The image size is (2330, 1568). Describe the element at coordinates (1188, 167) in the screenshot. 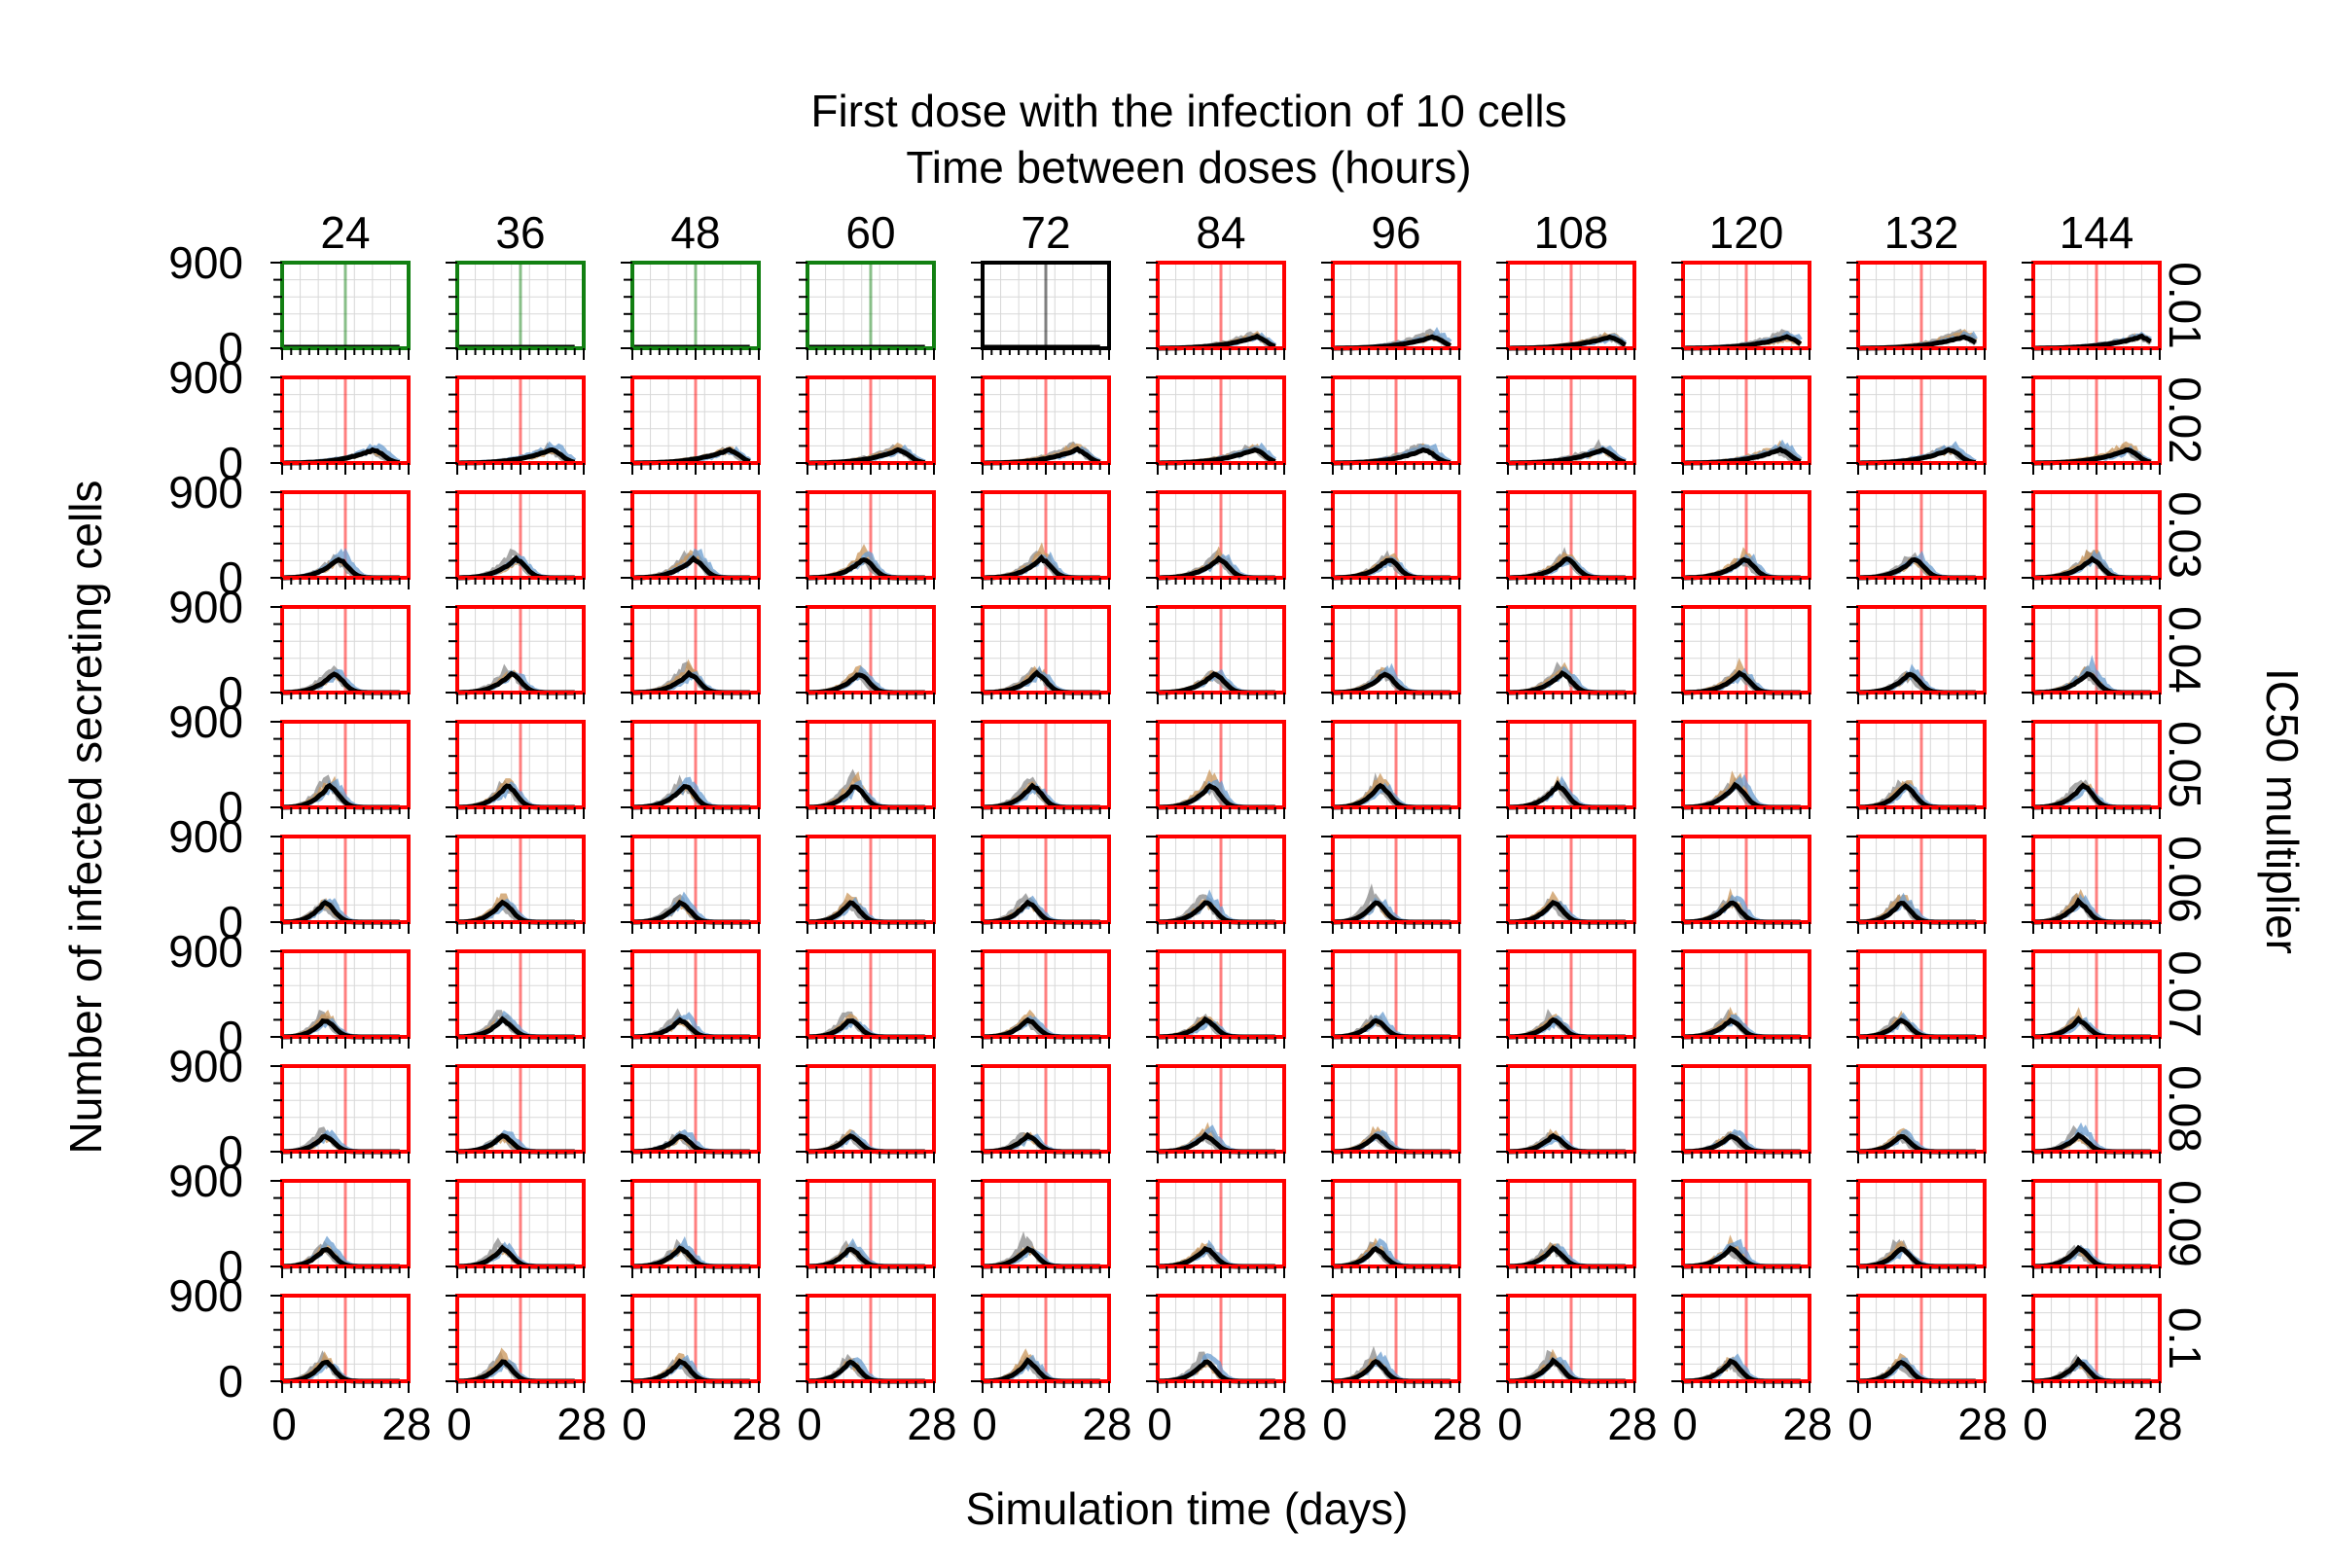

I see `chart-subtitle: Time between doses (hours)` at that location.